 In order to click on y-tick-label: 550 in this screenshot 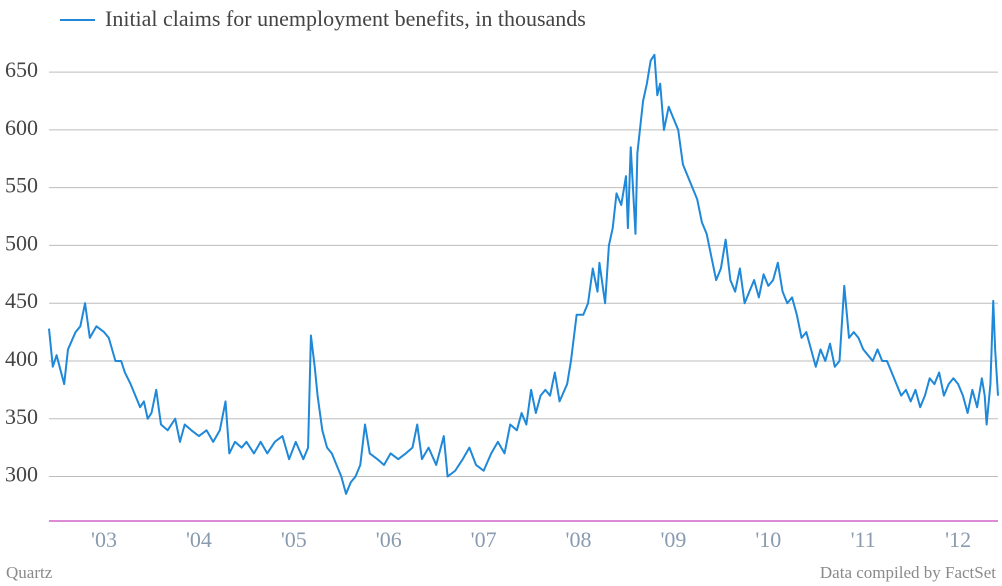, I will do `click(21, 185)`.